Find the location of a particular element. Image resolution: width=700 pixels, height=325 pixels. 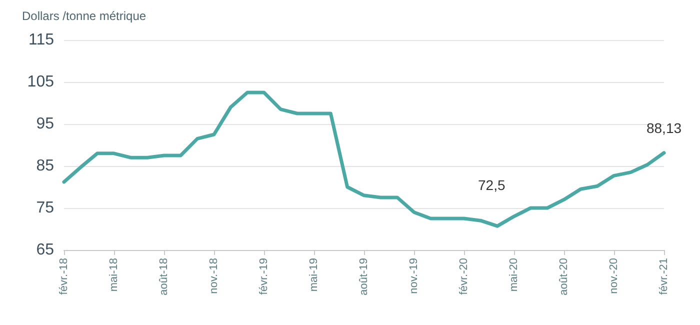

x-tick-label: nov.-18 is located at coordinates (214, 276).